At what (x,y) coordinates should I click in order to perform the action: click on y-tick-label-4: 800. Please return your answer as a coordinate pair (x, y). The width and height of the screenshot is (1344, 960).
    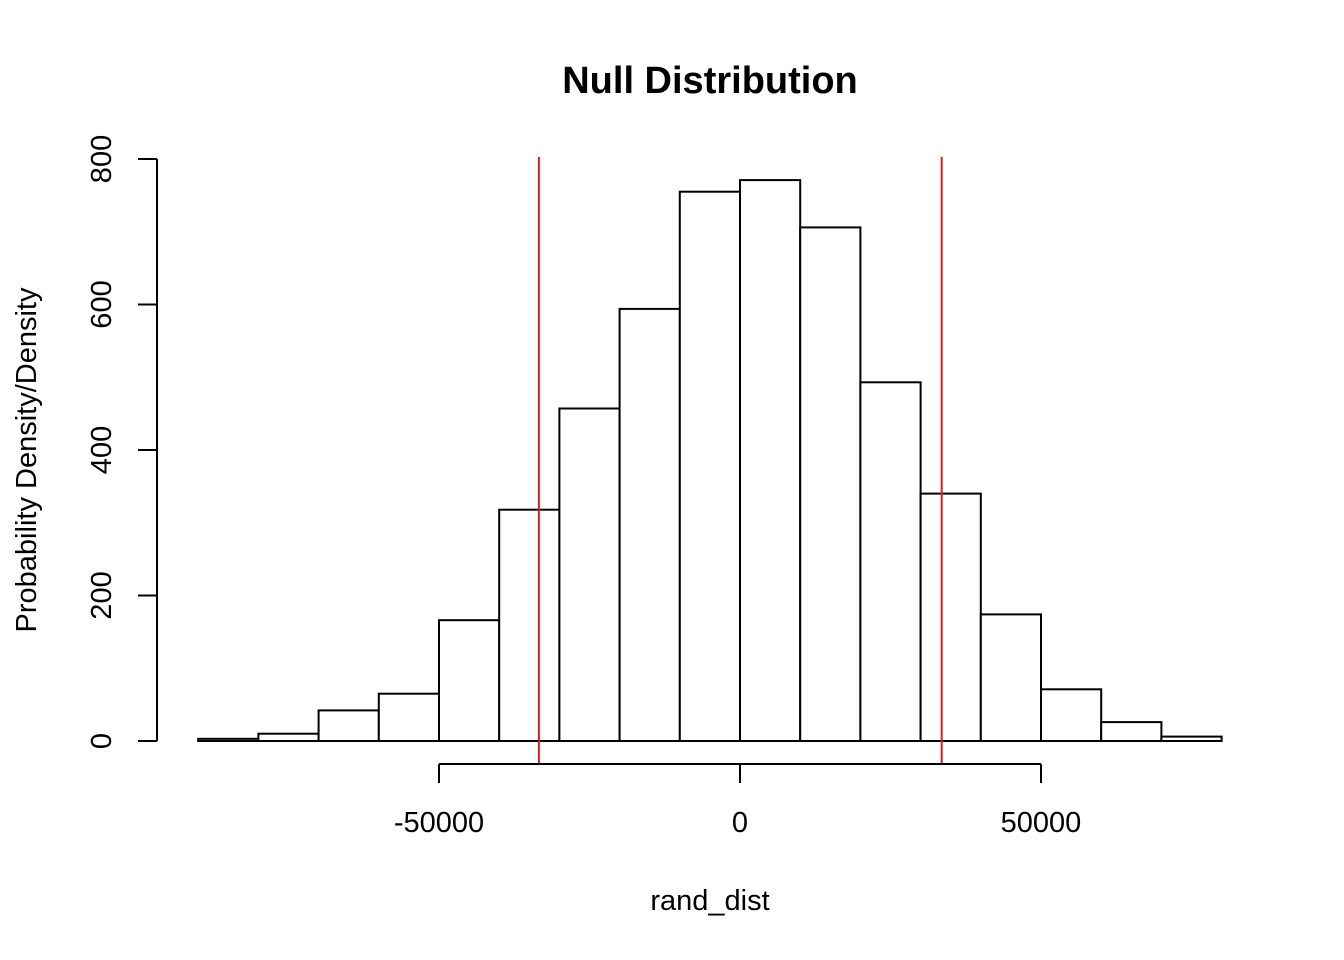
    Looking at the image, I should click on (102, 159).